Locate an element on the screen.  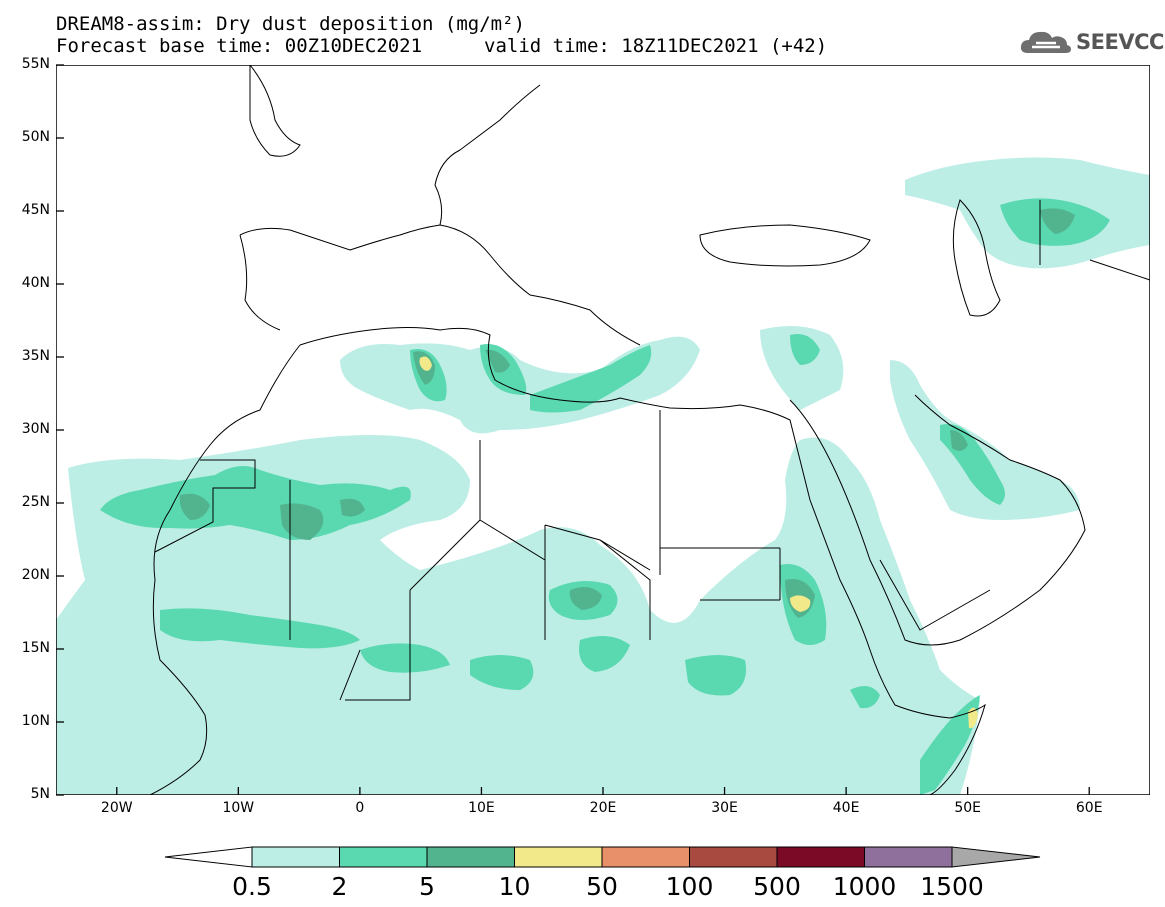
lon-tick-label: 0 is located at coordinates (360, 808).